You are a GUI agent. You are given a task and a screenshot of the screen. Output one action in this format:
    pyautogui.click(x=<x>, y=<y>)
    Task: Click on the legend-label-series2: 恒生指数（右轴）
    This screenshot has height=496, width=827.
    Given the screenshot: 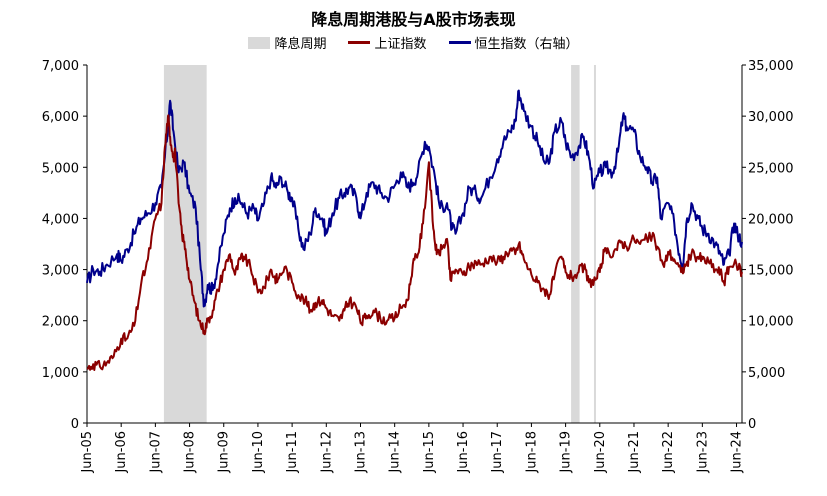 What is the action you would take?
    pyautogui.click(x=526, y=44)
    